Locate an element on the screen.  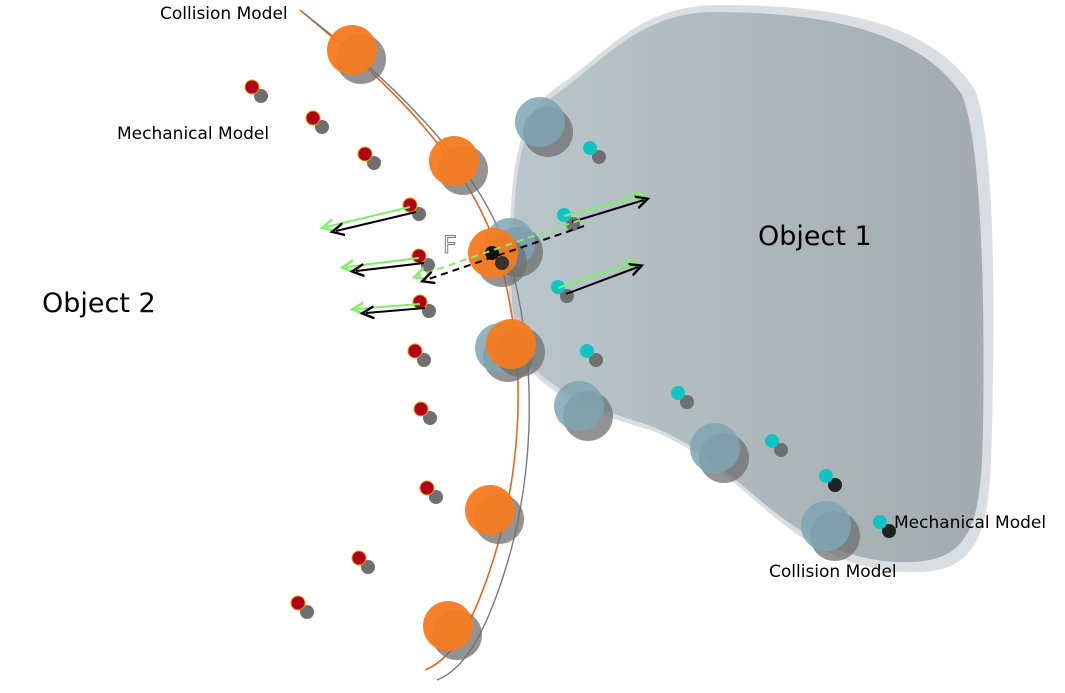
label-force: F is located at coordinates (450, 245).